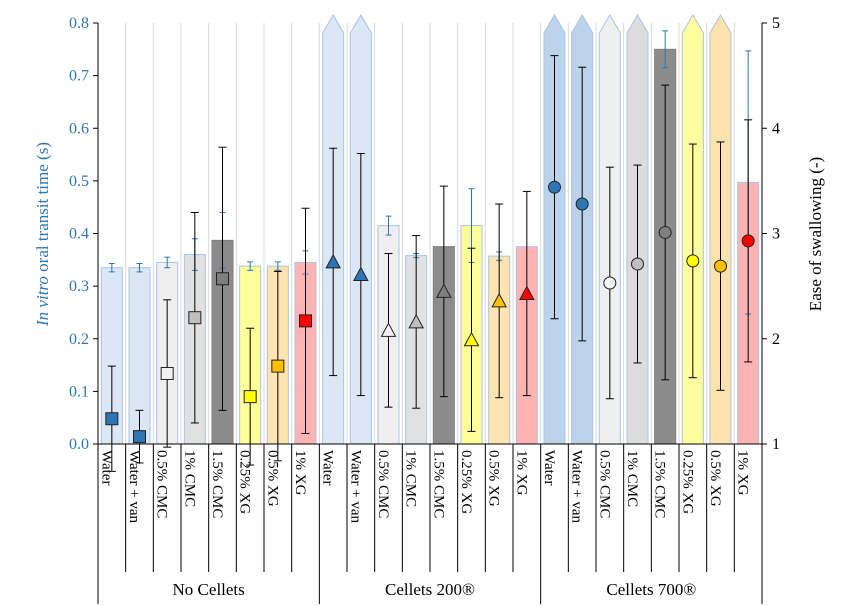  I want to click on left-tick-label: 0.6, so click(79, 128).